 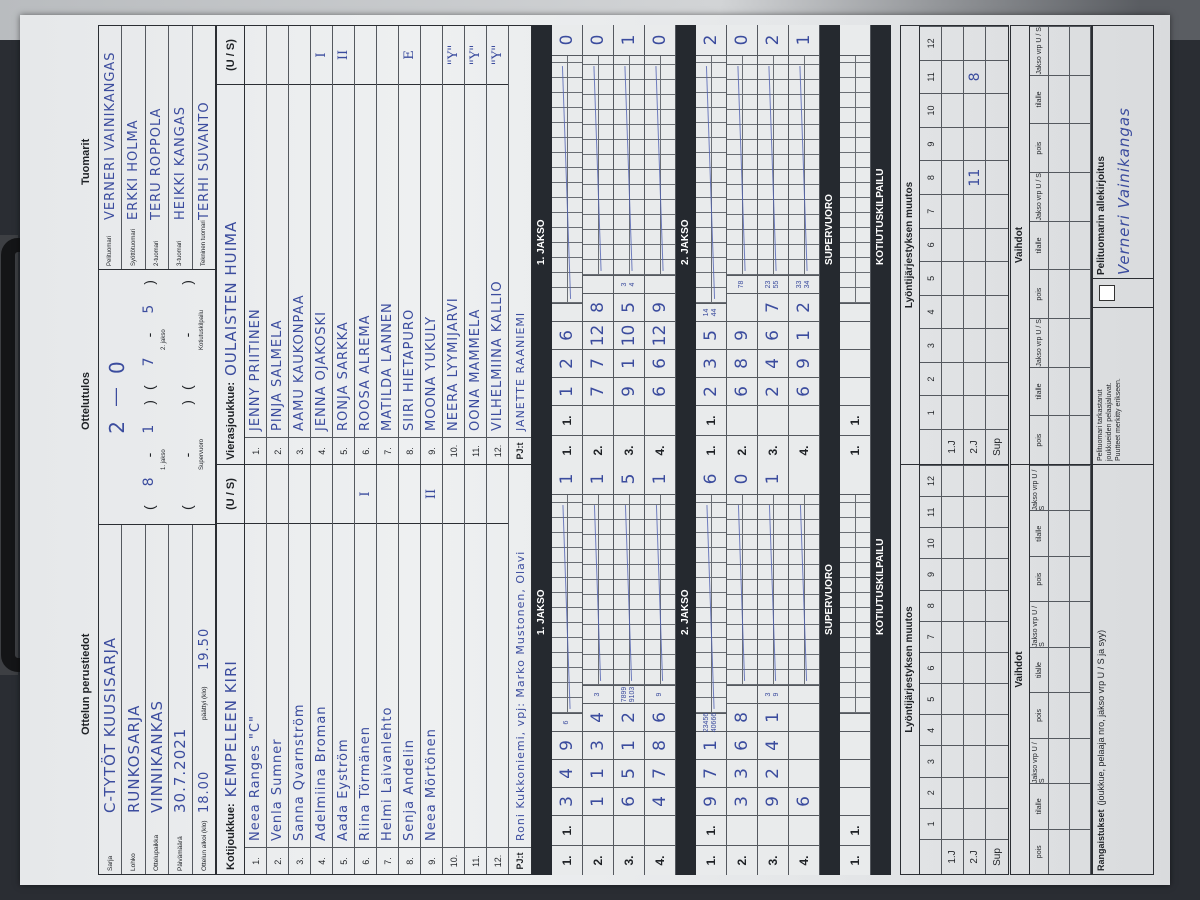 What do you see at coordinates (855, 245) in the screenshot?
I see `inning-row: 1. 1.` at bounding box center [855, 245].